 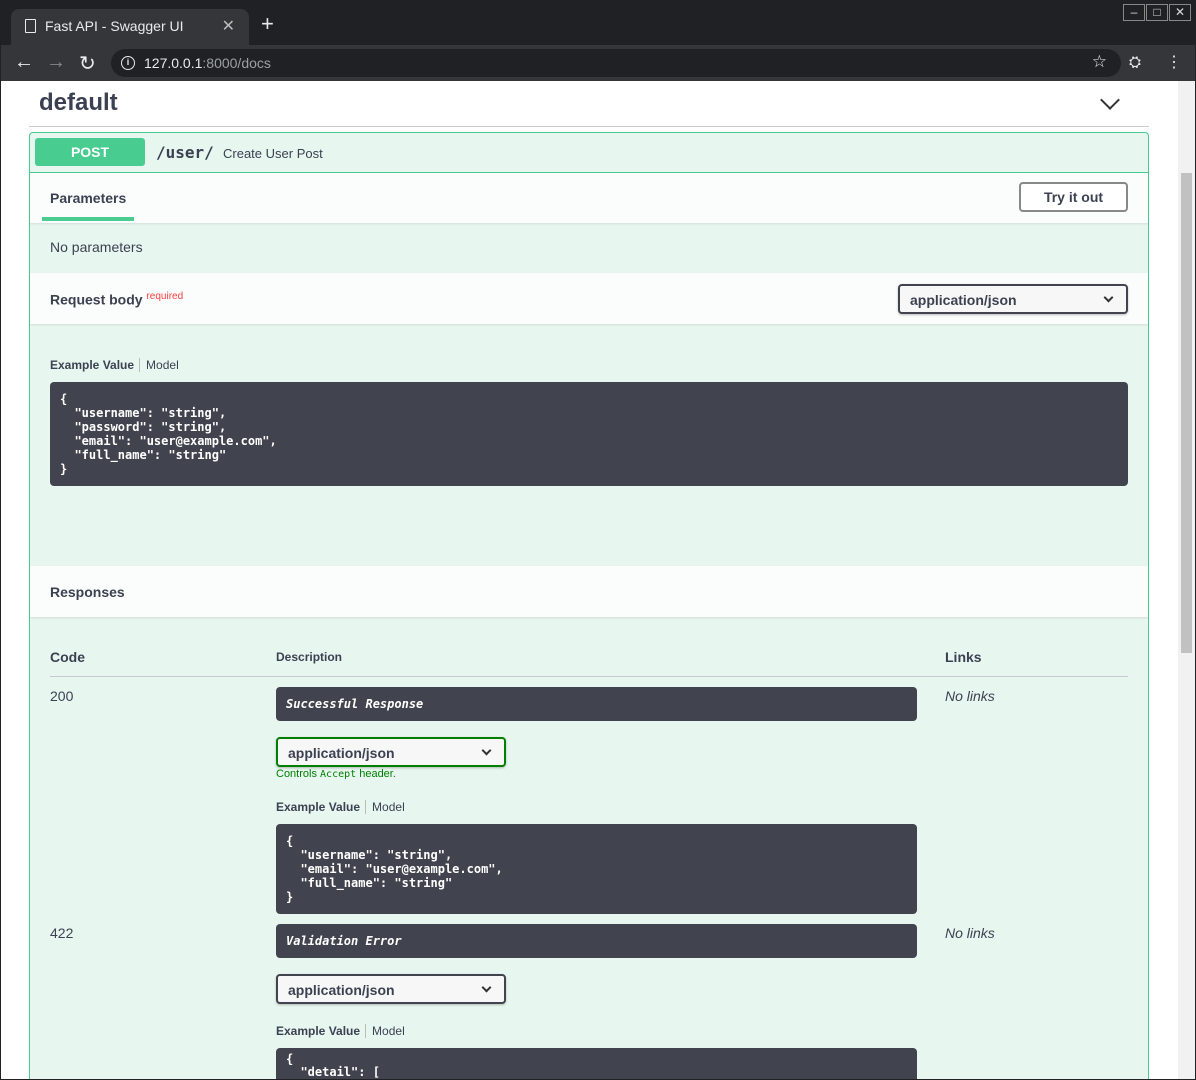 I want to click on tag-title: default, so click(x=78, y=102).